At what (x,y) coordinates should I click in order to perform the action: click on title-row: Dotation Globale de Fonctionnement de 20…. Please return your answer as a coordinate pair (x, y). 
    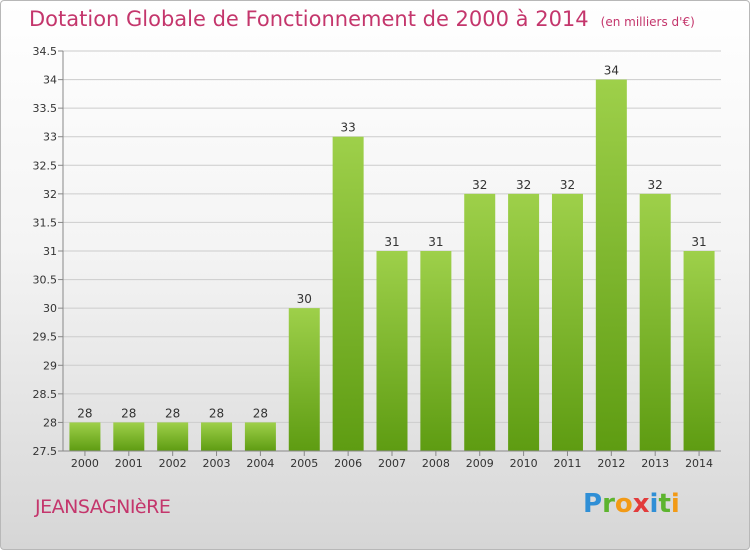
    Looking at the image, I should click on (362, 19).